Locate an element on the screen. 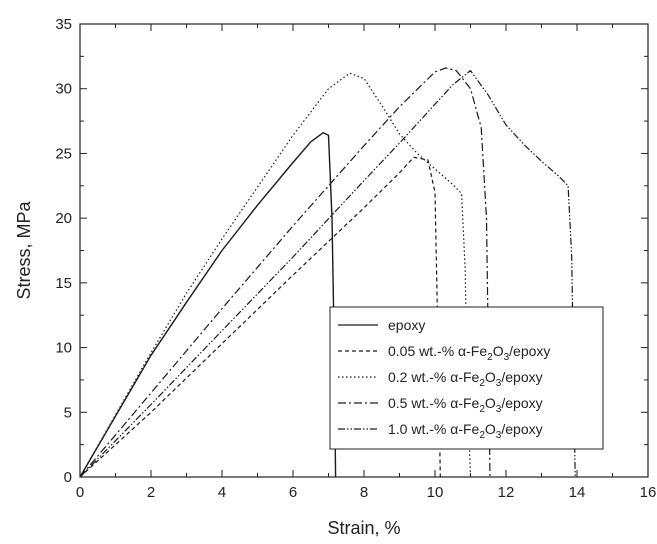 The width and height of the screenshot is (657, 544). legend-label: 1.0 wt.-% α-Fe2O3/epoxy is located at coordinates (465, 431).